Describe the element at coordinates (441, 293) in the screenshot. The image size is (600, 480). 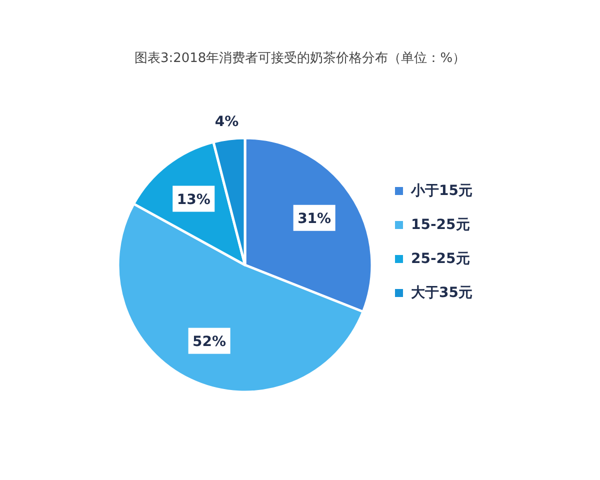
I see `legend-label: 大于35元` at that location.